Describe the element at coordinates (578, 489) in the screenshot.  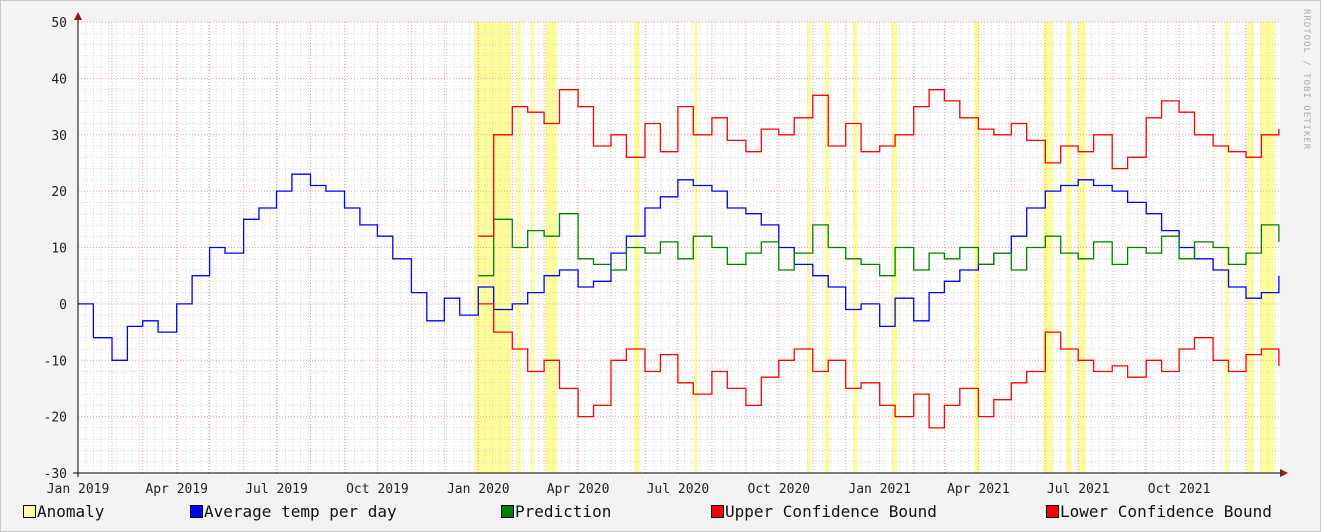
I see `x-tick-label: Apr 2020` at that location.